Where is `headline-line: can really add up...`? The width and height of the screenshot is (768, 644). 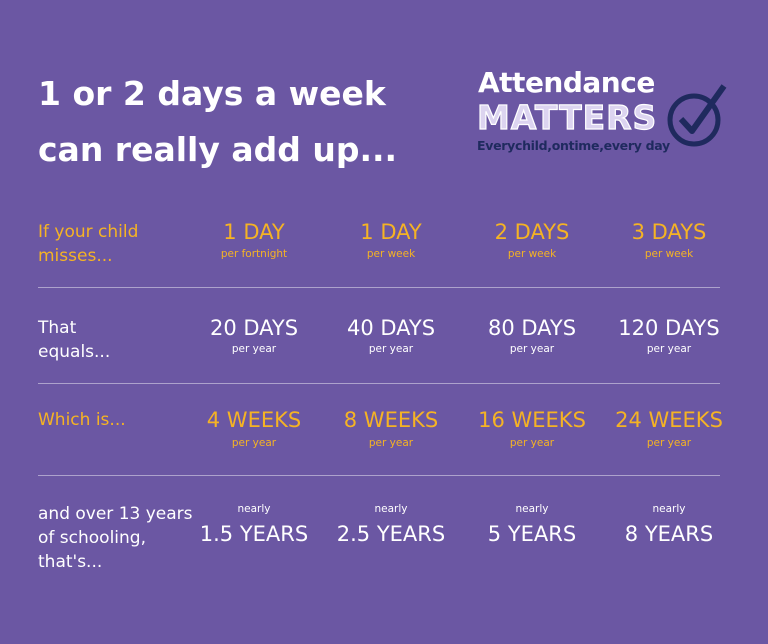 headline-line: can really add up... is located at coordinates (218, 149).